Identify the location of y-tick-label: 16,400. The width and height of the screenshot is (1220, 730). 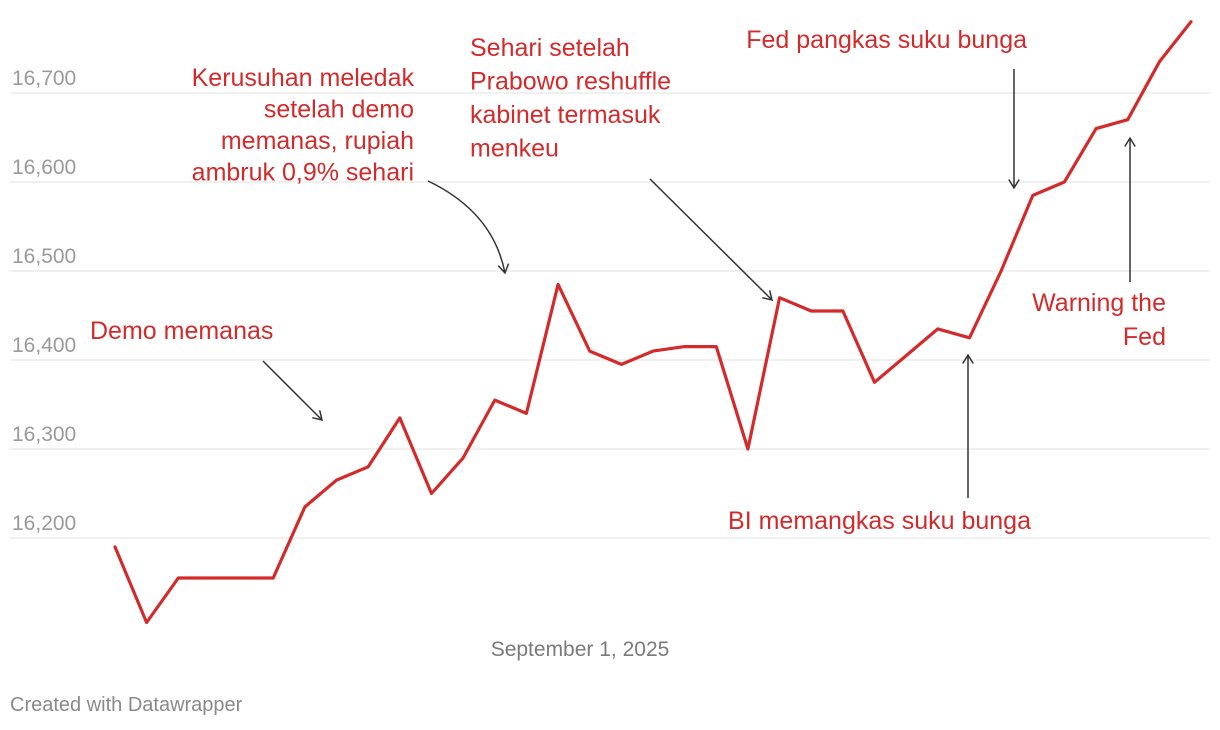
(44, 345).